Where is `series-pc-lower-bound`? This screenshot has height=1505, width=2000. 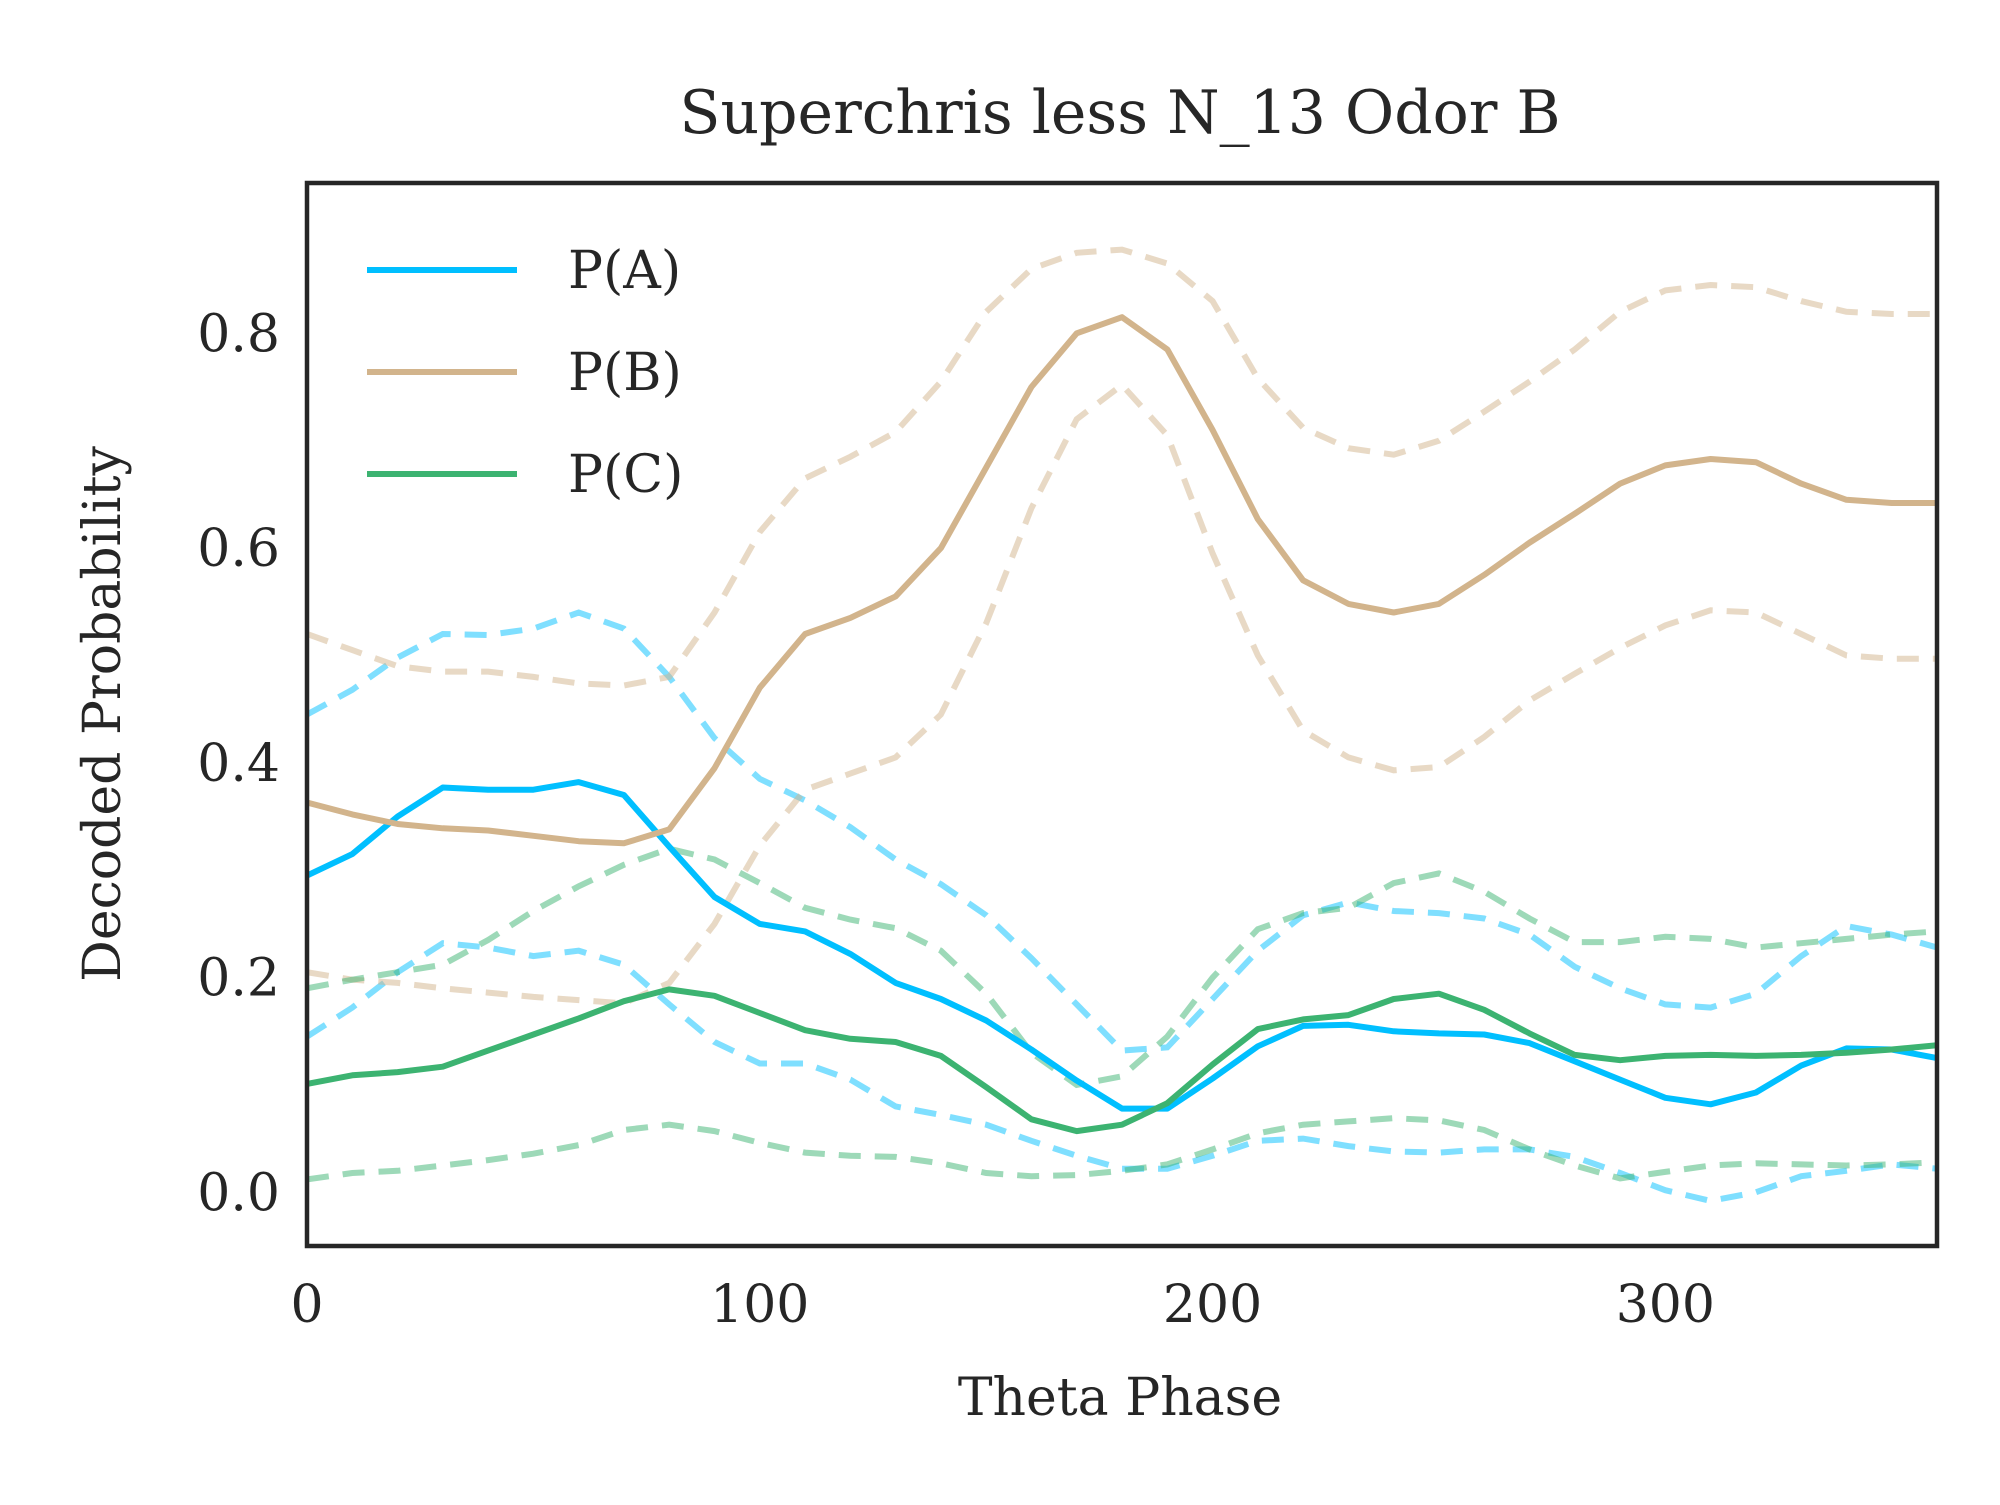 series-pc-lower-bound is located at coordinates (1122, 1149).